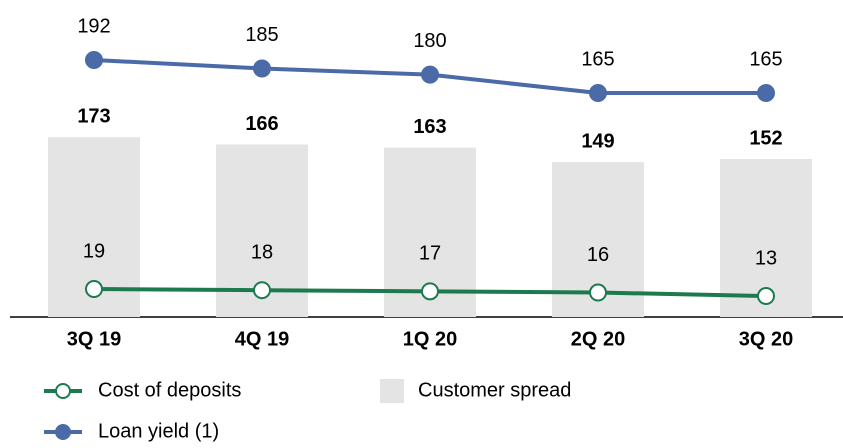 The width and height of the screenshot is (843, 448). What do you see at coordinates (598, 255) in the screenshot?
I see `line-label: 16` at bounding box center [598, 255].